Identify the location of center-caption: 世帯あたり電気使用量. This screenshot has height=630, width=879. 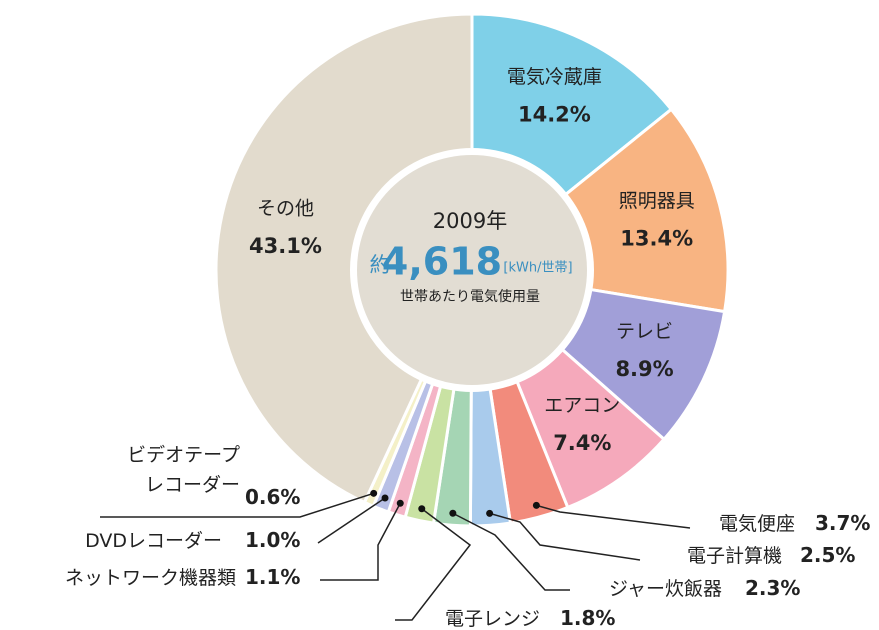
(470, 296).